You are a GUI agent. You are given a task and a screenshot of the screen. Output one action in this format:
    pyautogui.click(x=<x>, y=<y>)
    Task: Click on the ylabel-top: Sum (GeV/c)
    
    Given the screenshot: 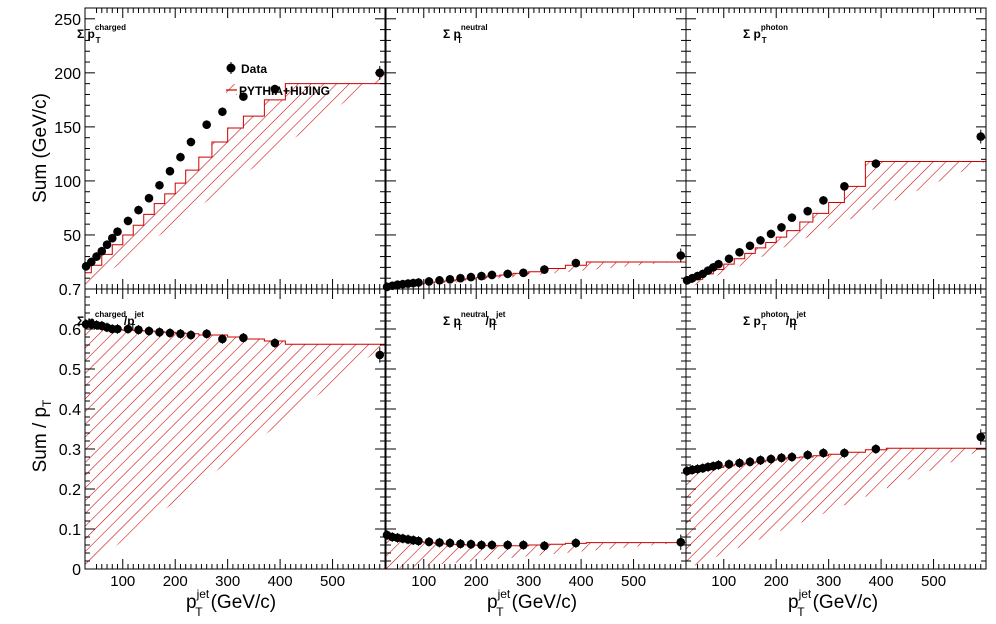 What is the action you would take?
    pyautogui.click(x=40, y=148)
    